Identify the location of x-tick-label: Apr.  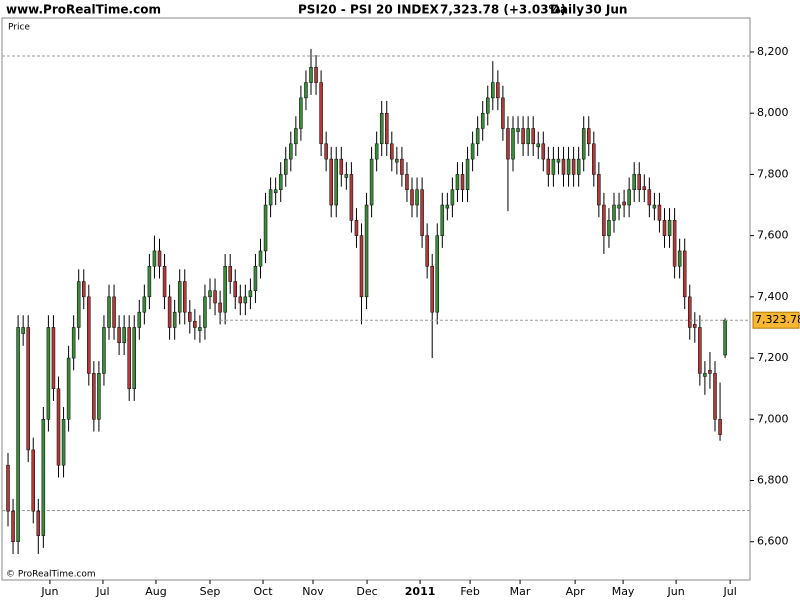
(576, 591).